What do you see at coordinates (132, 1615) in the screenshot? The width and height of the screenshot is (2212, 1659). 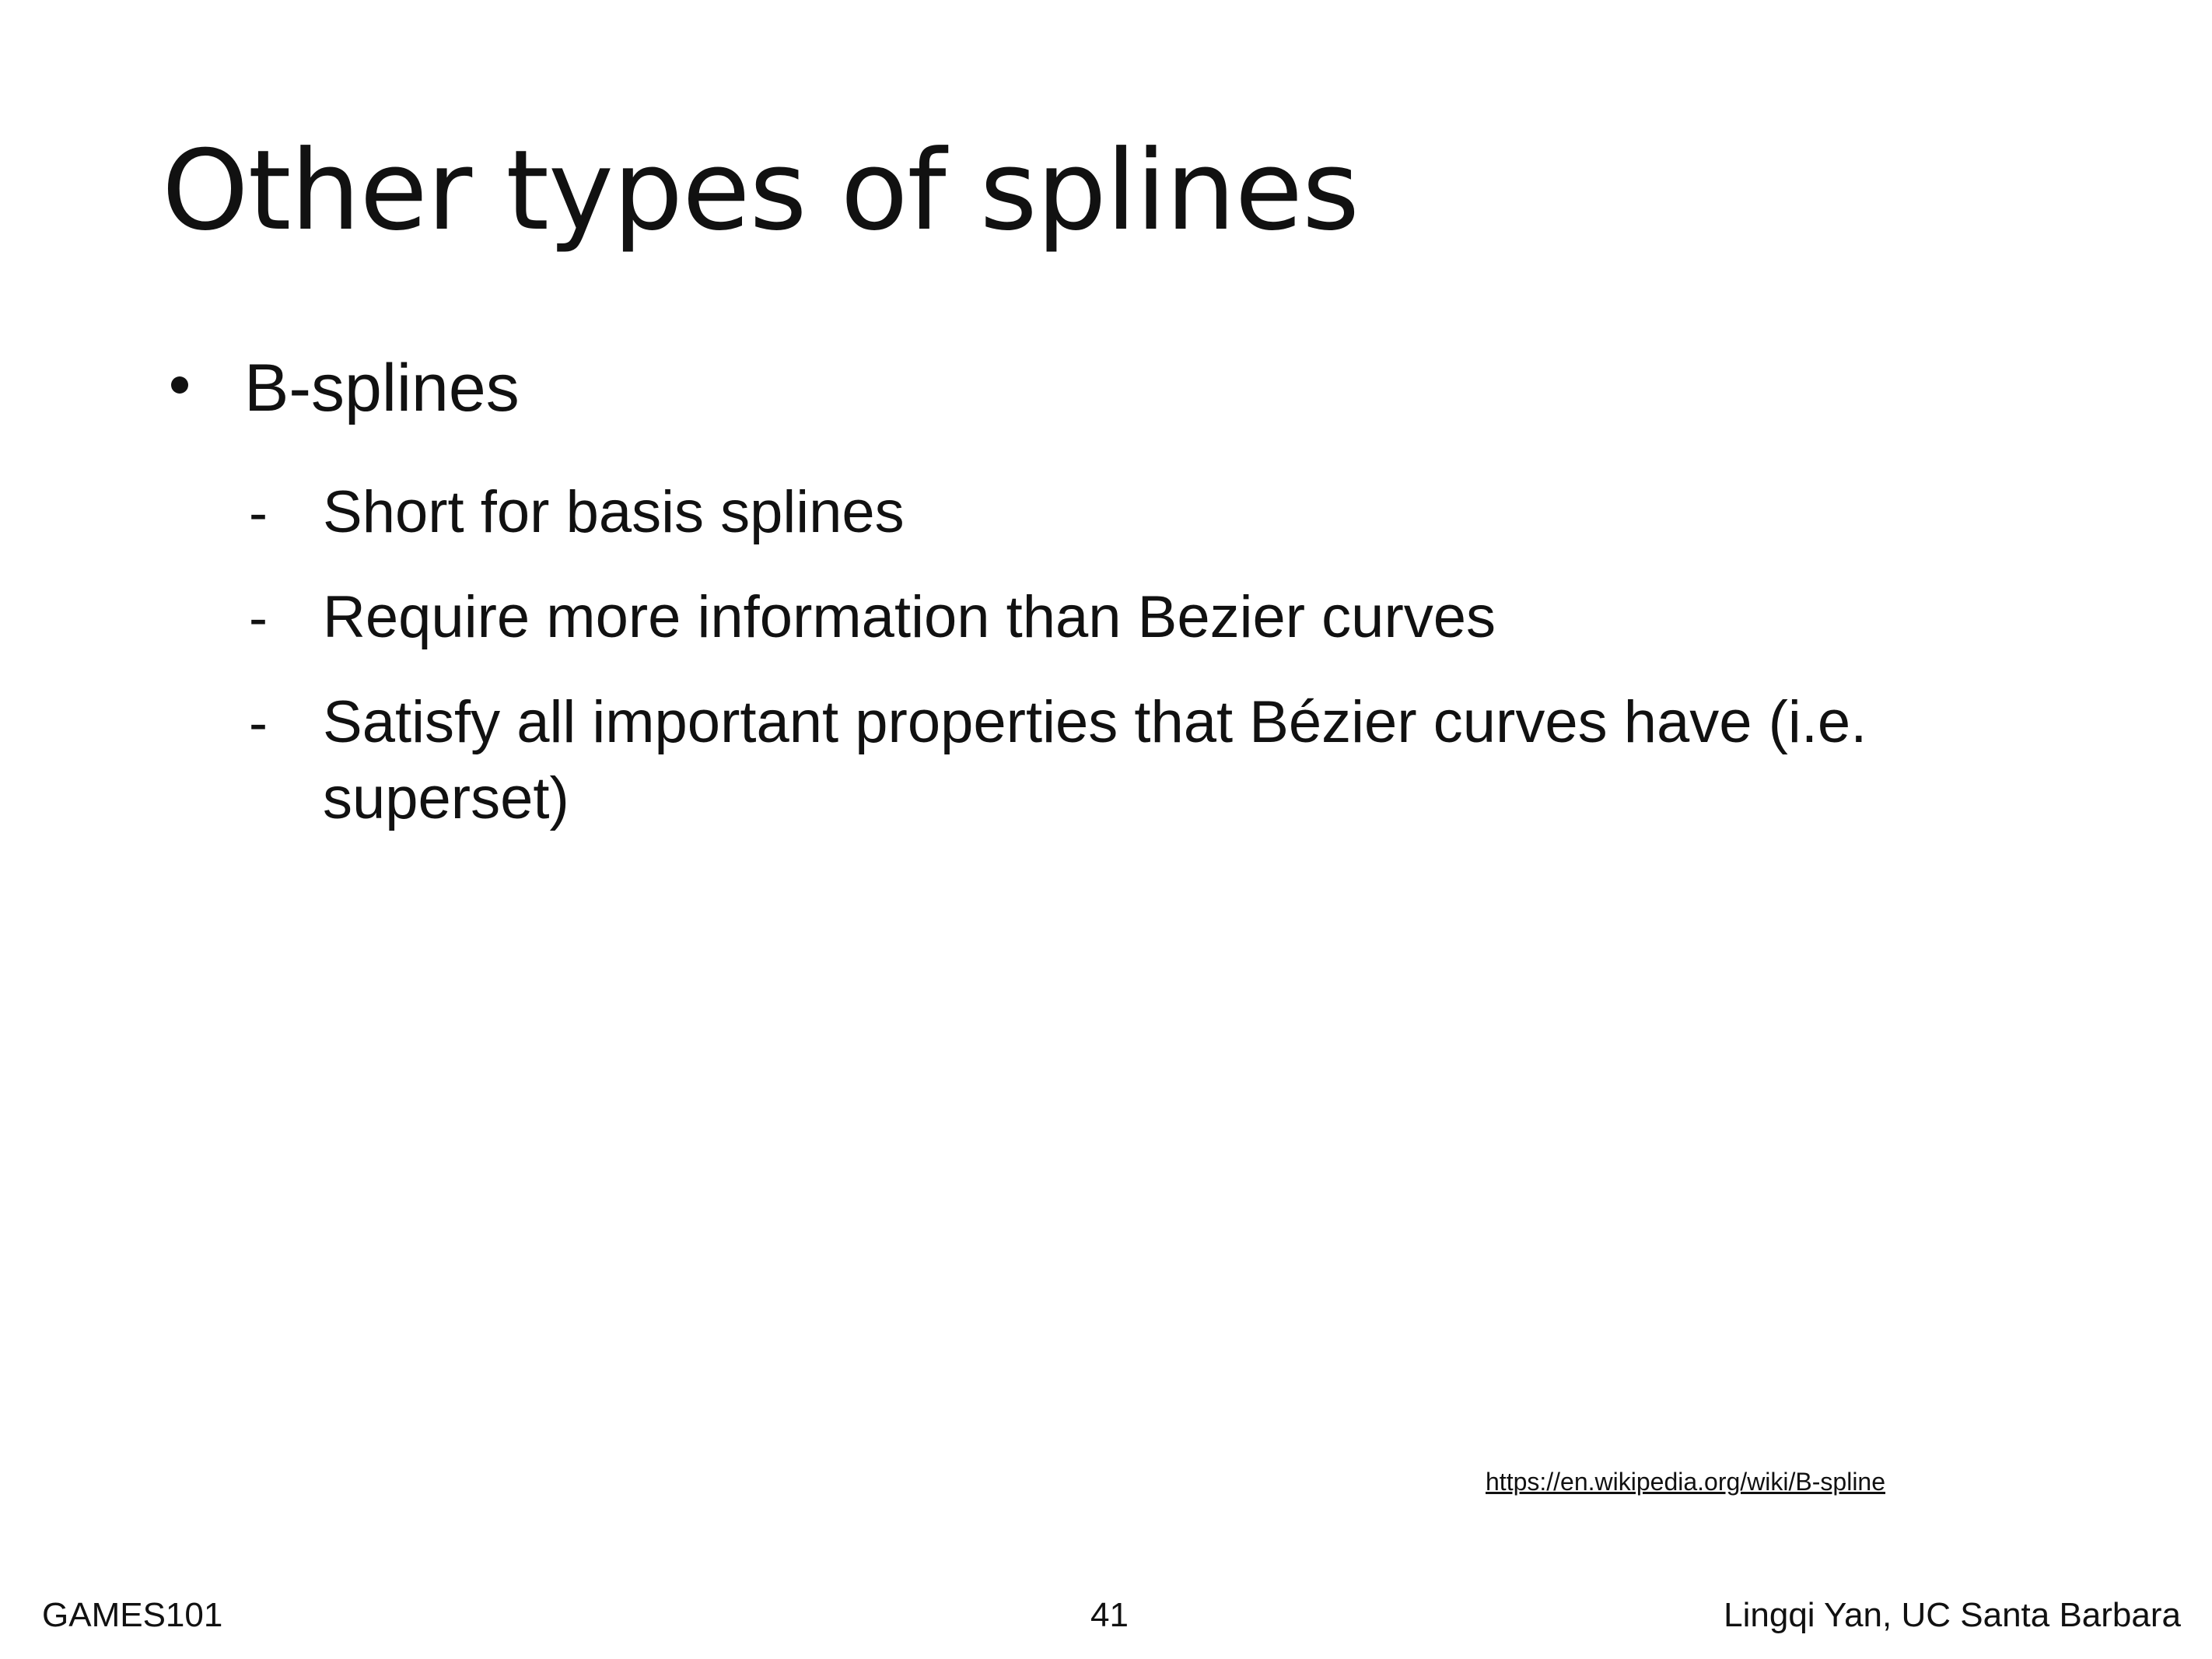 I see `footer-course-name: GAMES101` at bounding box center [132, 1615].